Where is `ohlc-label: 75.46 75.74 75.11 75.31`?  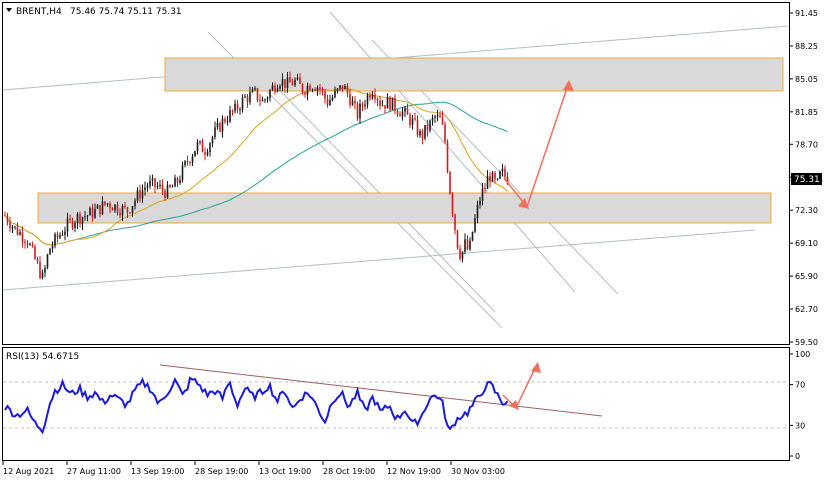
ohlc-label: 75.46 75.74 75.11 75.31 is located at coordinates (126, 12).